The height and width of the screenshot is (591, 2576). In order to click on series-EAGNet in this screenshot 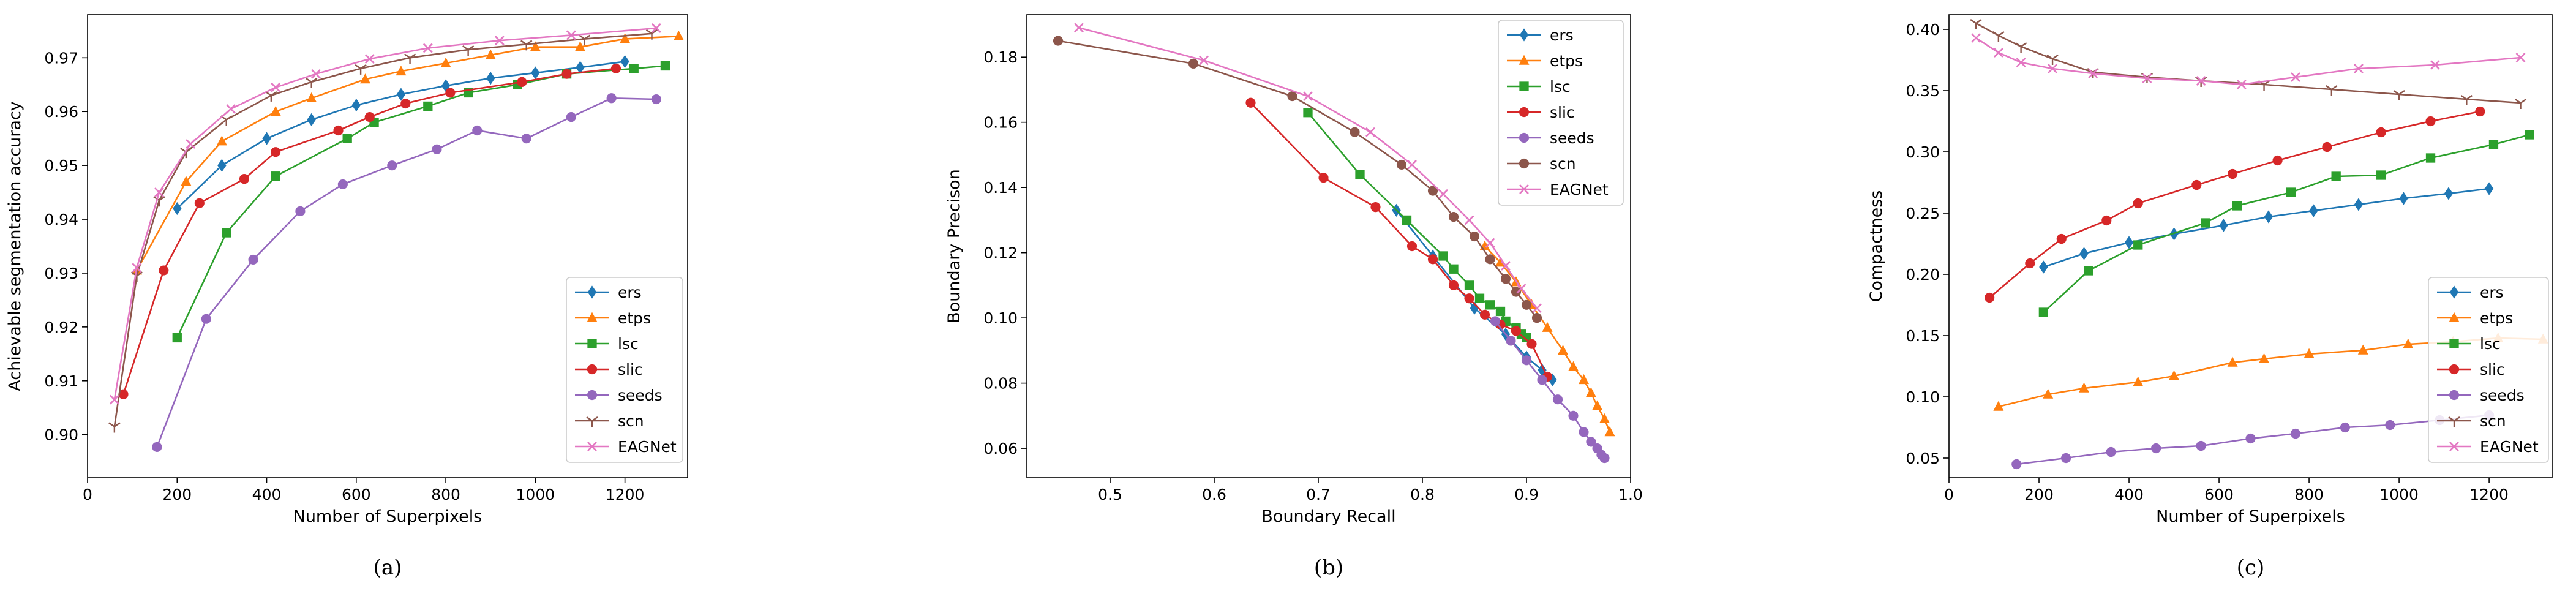, I will do `click(385, 214)`.